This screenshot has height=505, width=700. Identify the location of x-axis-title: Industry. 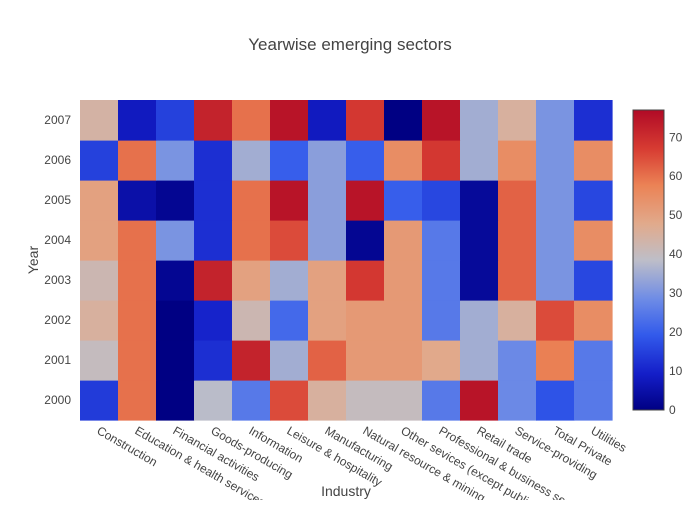
(346, 491).